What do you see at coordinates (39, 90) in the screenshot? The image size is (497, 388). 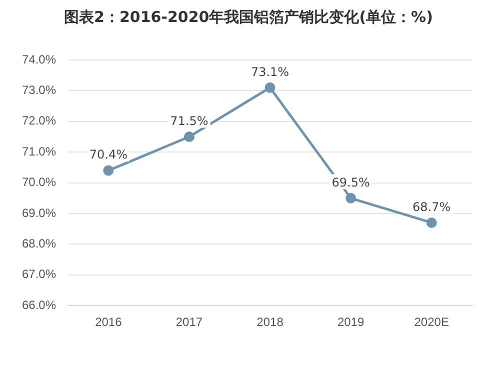 I see `y-tick-label: 73.0%` at bounding box center [39, 90].